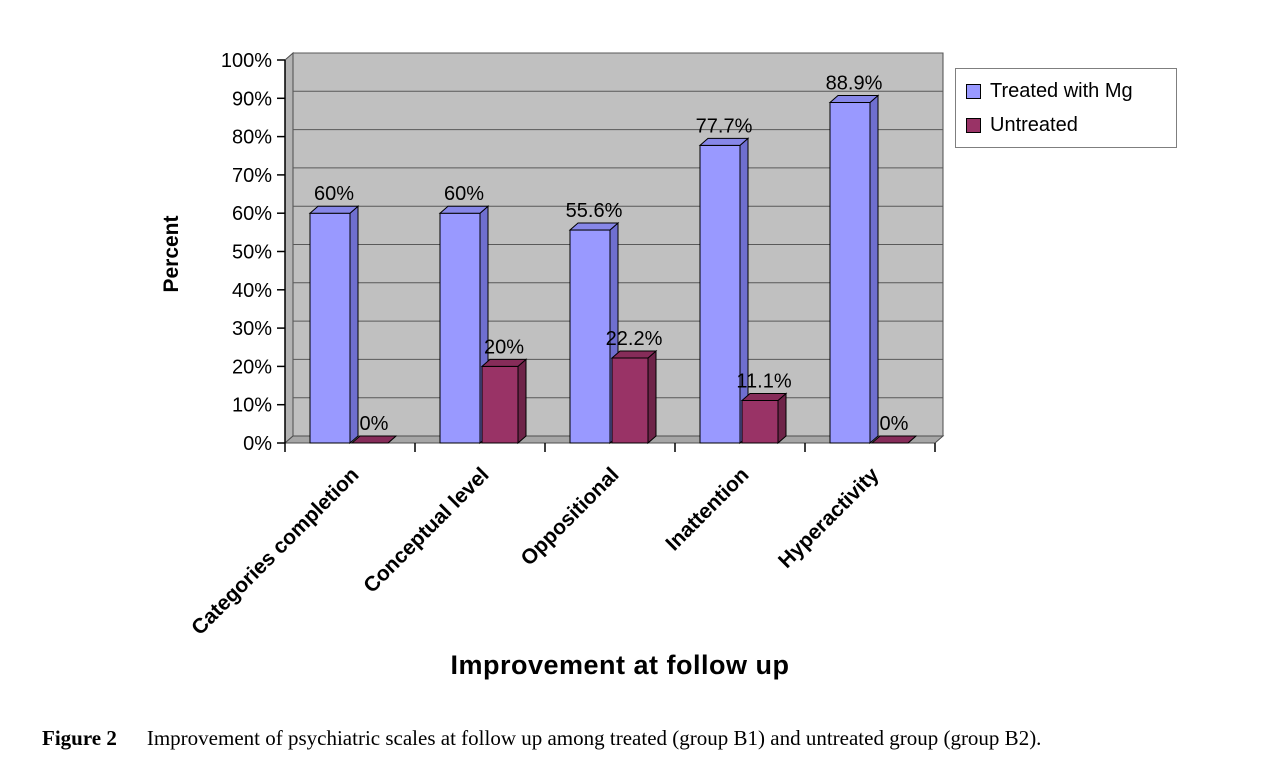 This screenshot has height=771, width=1280. Describe the element at coordinates (252, 176) in the screenshot. I see `y-tick-label: 70%` at that location.